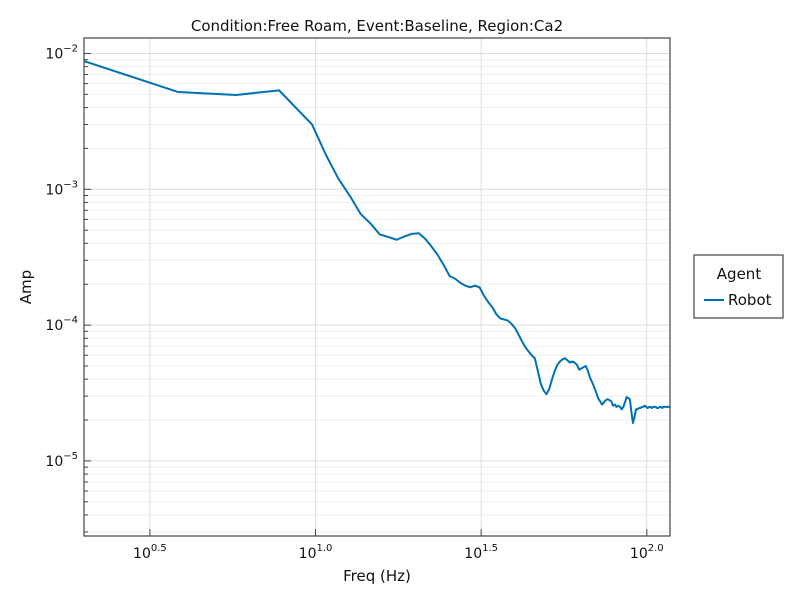 Image resolution: width=800 pixels, height=600 pixels. Describe the element at coordinates (647, 552) in the screenshot. I see `x-tick-label: 102.0` at that location.